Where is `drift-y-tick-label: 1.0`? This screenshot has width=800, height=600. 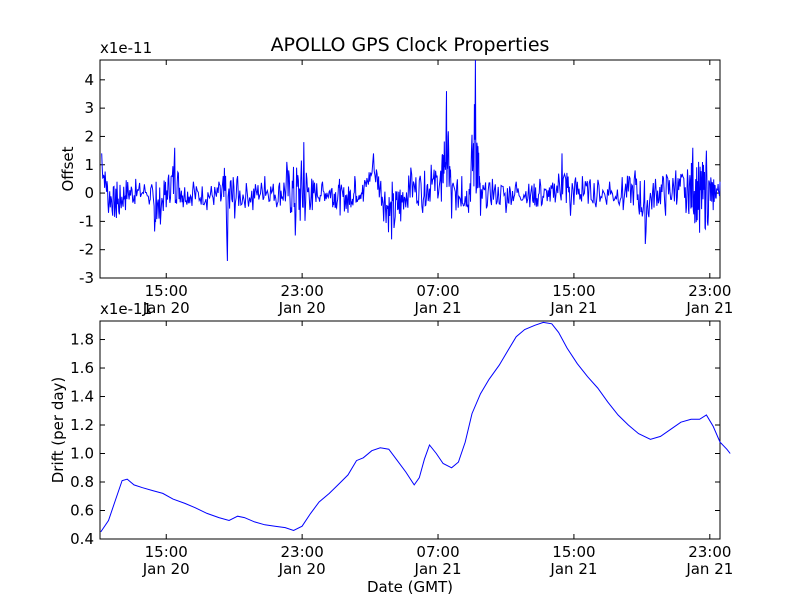 drift-y-tick-label: 1.0 is located at coordinates (82, 454).